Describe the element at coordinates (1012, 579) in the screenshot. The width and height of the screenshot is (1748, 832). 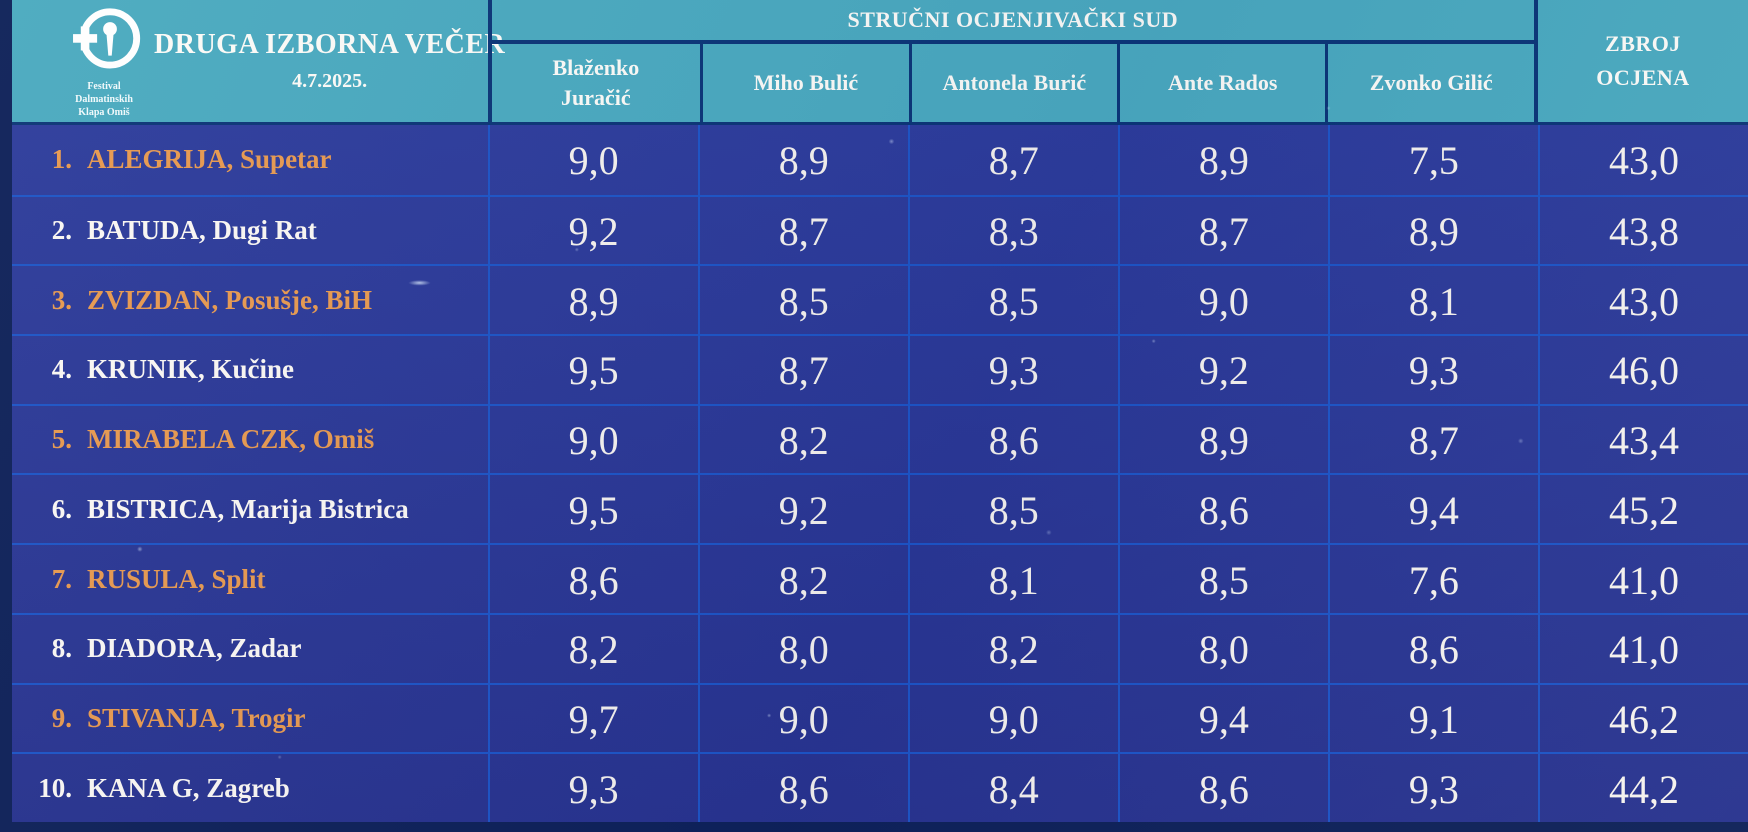
I see `score-cell-judge-3: 8,1` at that location.